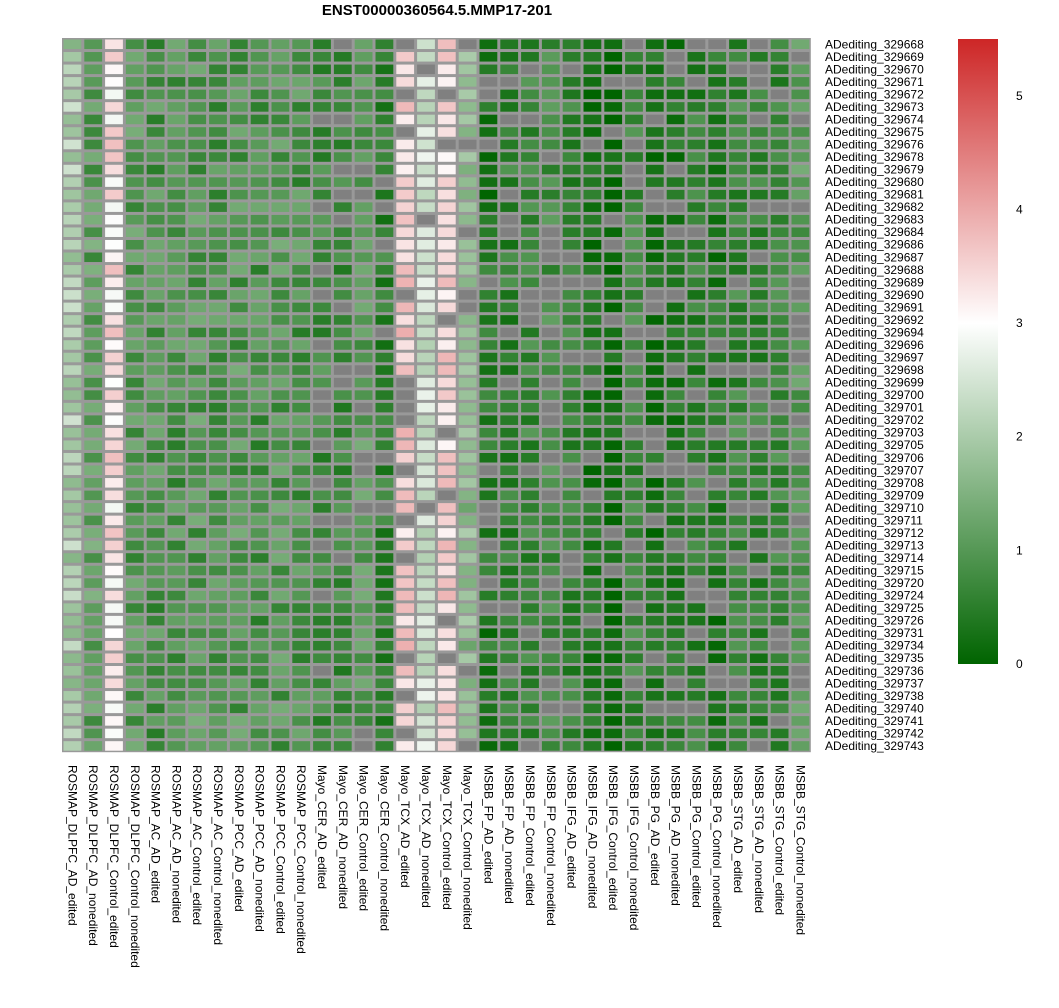 The image size is (1059, 1008). I want to click on row-label: ADediting_329675, so click(874, 132).